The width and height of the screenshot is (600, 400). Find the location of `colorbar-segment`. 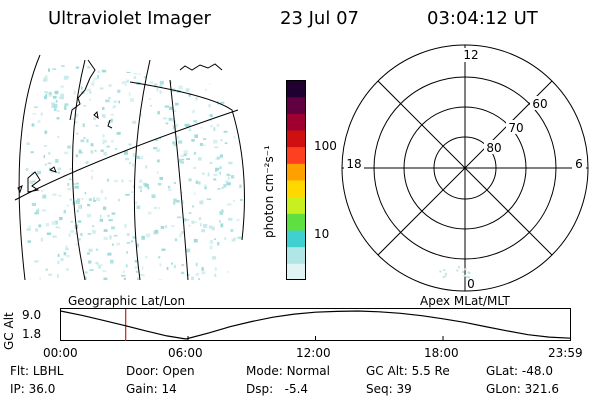

colorbar-segment is located at coordinates (296, 105).